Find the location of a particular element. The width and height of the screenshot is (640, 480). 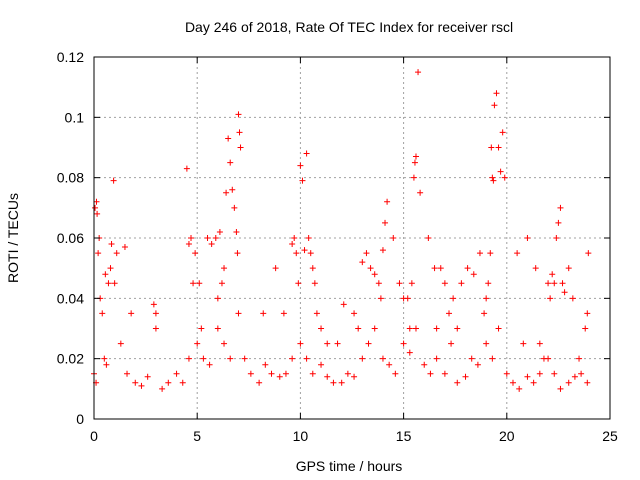

y-tick-label: 0.06 is located at coordinates (70, 238).